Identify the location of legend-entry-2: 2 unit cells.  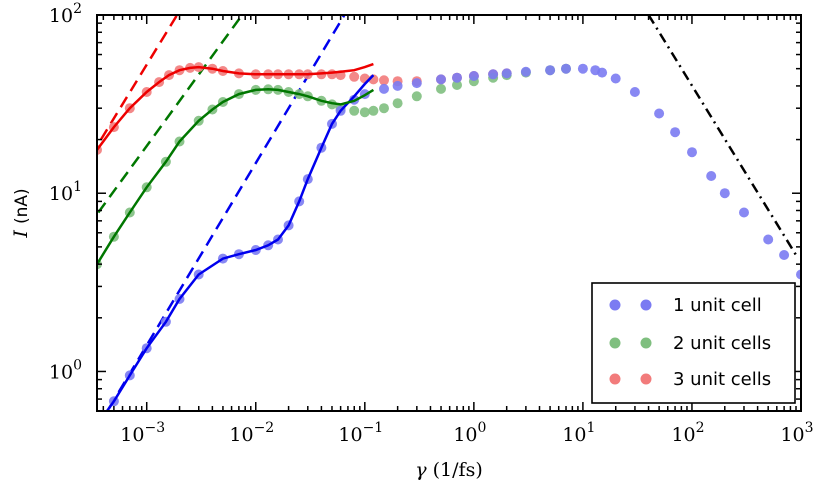
(690, 343).